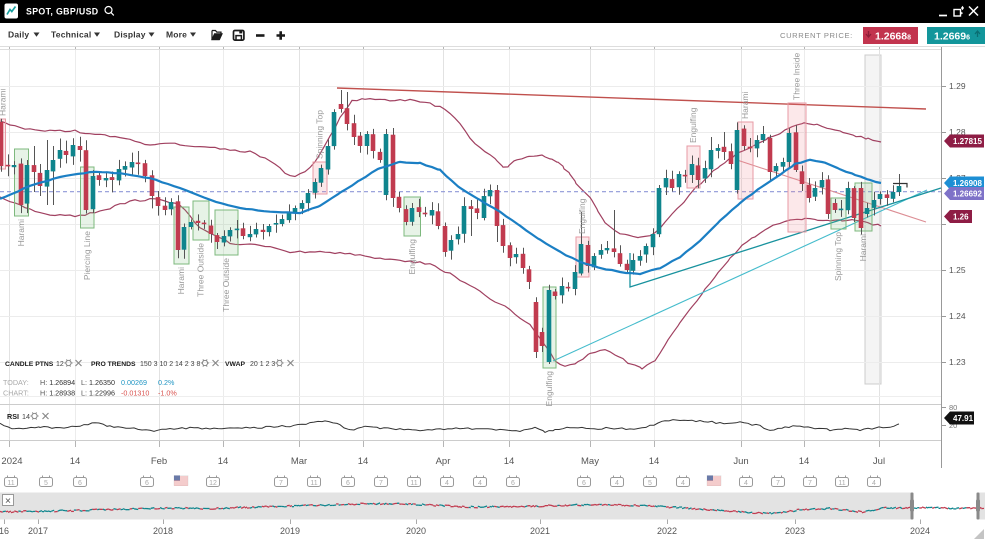 The width and height of the screenshot is (985, 544). I want to click on svg-text: 16, so click(4, 531).